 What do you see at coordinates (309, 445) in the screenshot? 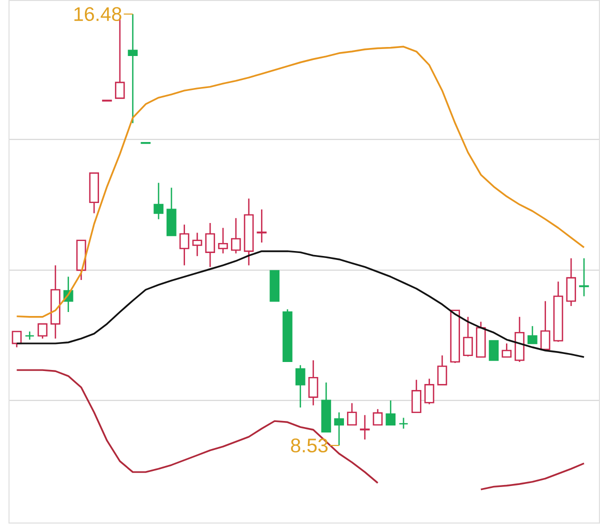
I see `annotation: 8.53` at bounding box center [309, 445].